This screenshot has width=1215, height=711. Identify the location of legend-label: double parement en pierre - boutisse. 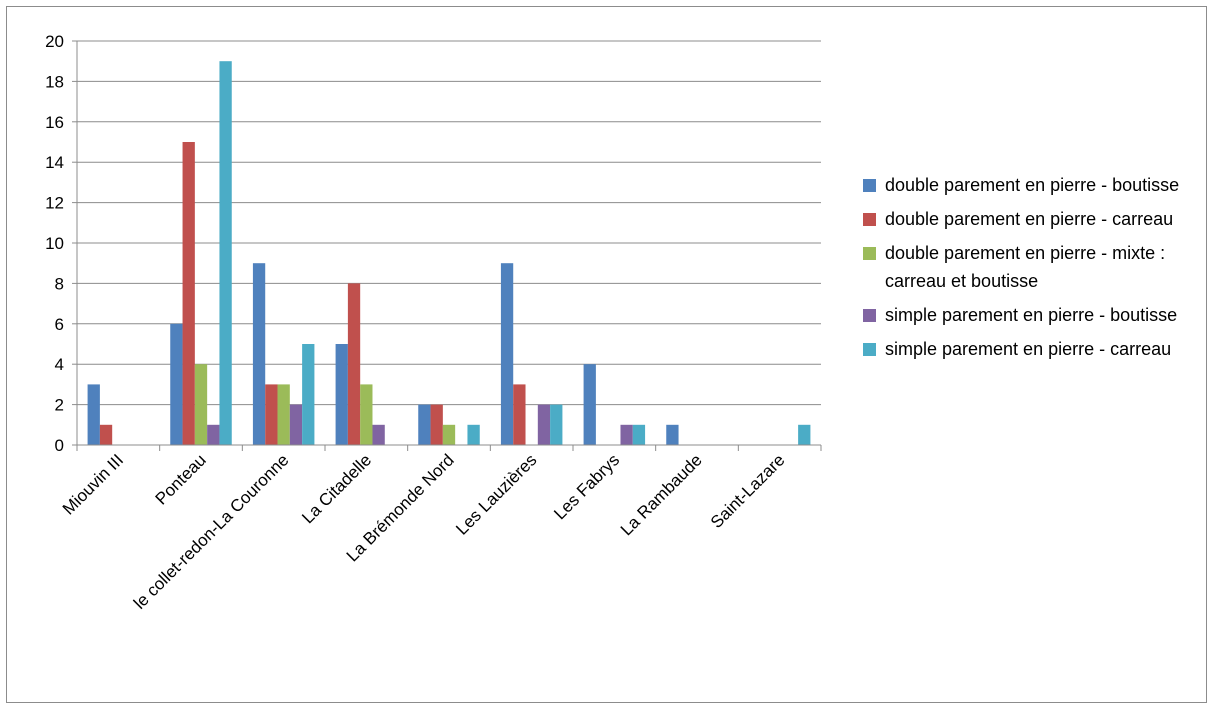
(1032, 185).